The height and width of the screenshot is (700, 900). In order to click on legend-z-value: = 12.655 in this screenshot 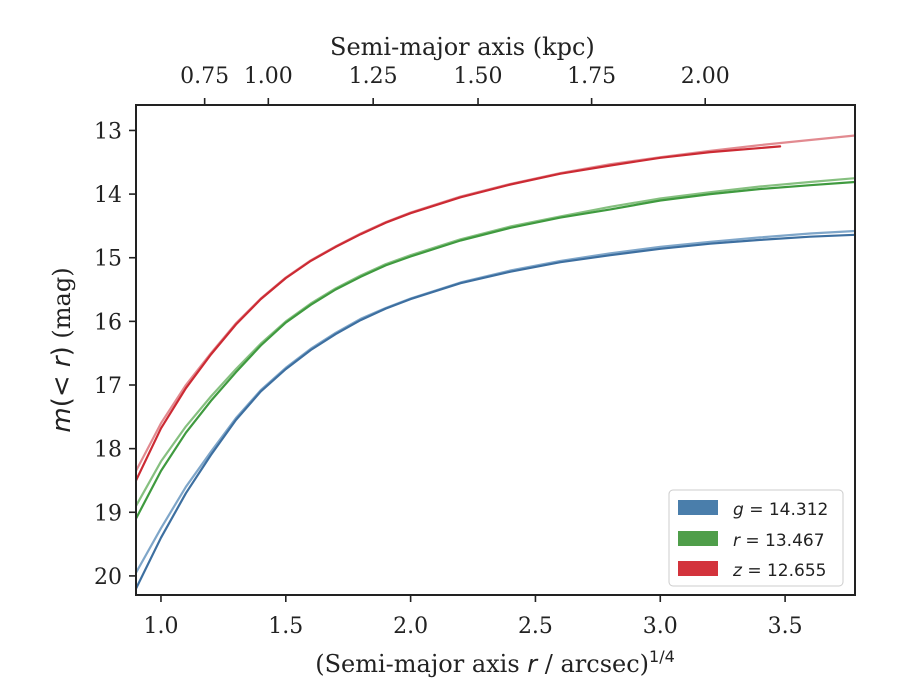, I will do `click(784, 571)`.